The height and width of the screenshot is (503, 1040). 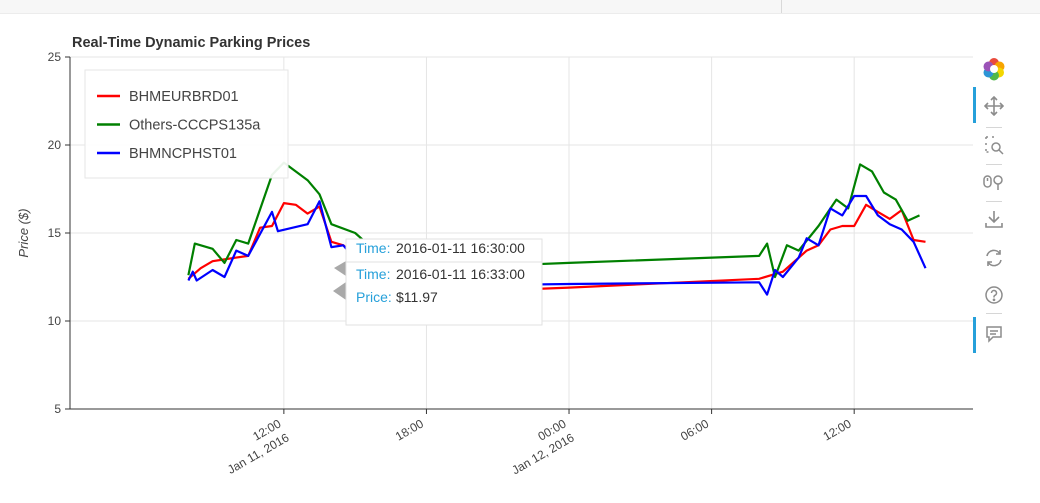 What do you see at coordinates (373, 274) in the screenshot?
I see `tooltip-time-label: Time:` at bounding box center [373, 274].